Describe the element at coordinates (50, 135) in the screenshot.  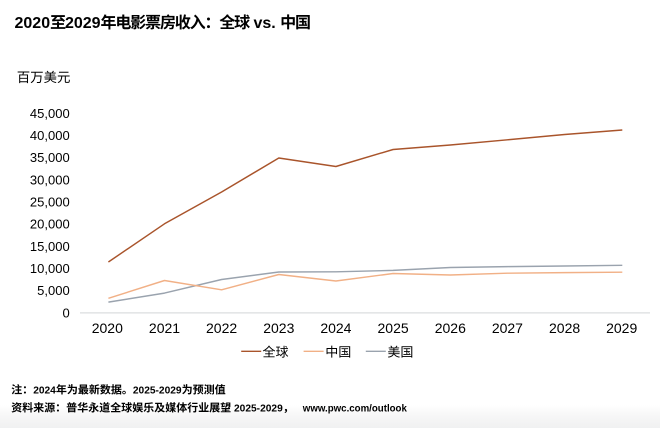
I see `svg-text: 40,000` at that location.